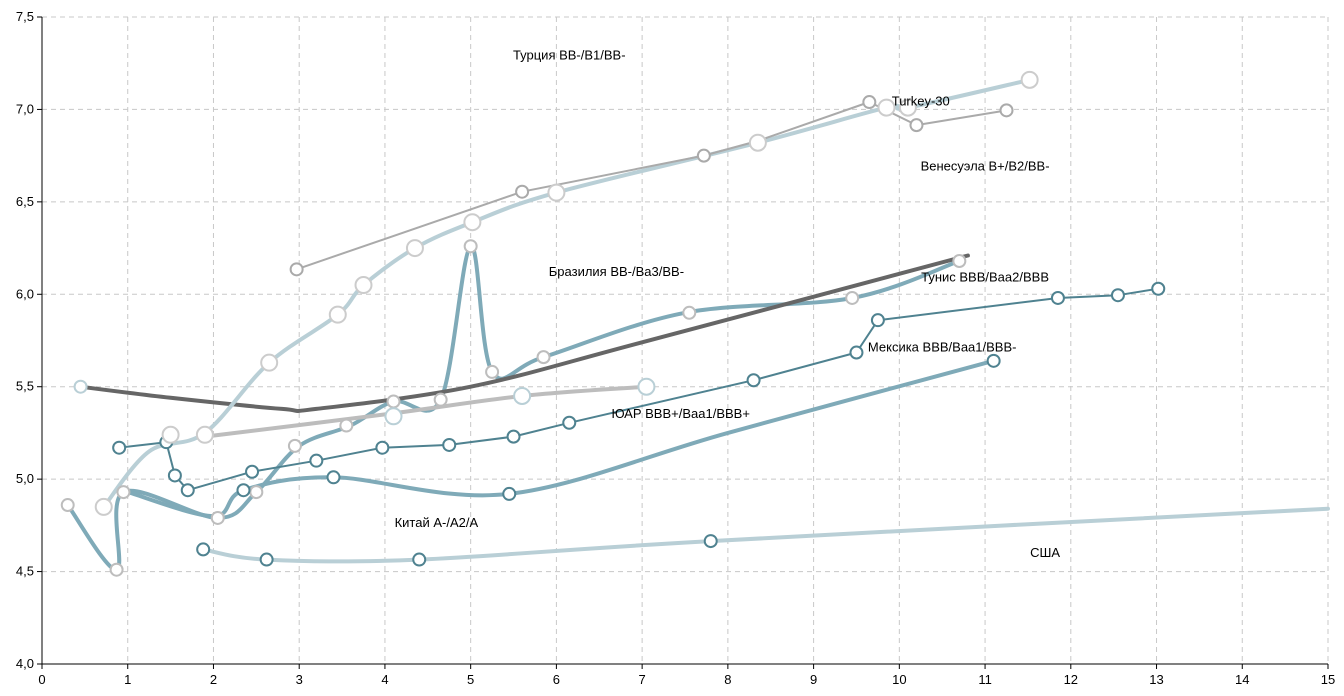 The height and width of the screenshot is (696, 1344). Describe the element at coordinates (985, 679) in the screenshot. I see `x-tick-label: 11` at that location.